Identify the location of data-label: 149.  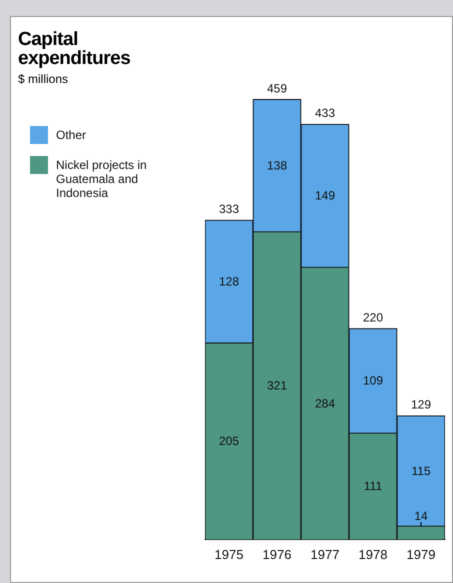
(325, 195).